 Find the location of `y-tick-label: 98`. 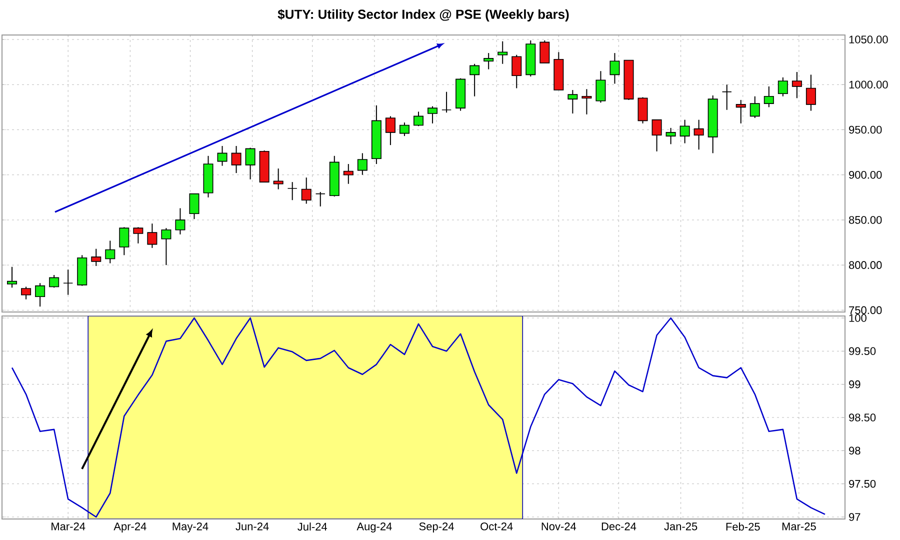

y-tick-label: 98 is located at coordinates (854, 450).